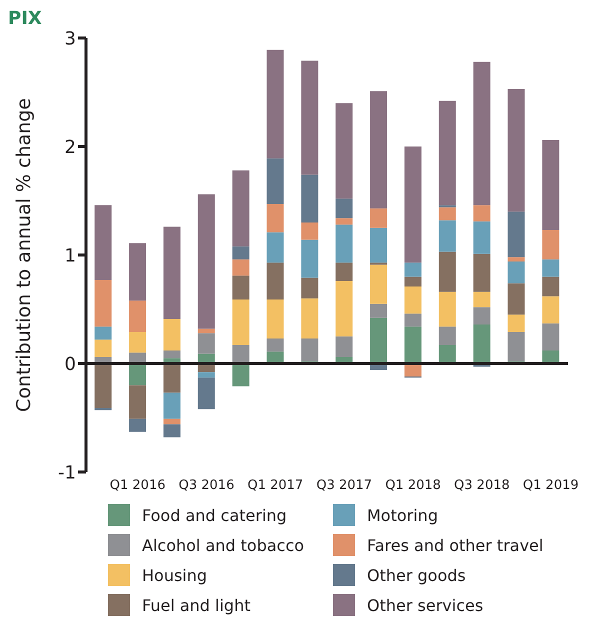 The height and width of the screenshot is (626, 592). Describe the element at coordinates (214, 515) in the screenshot. I see `legend-label: Food and catering` at that location.